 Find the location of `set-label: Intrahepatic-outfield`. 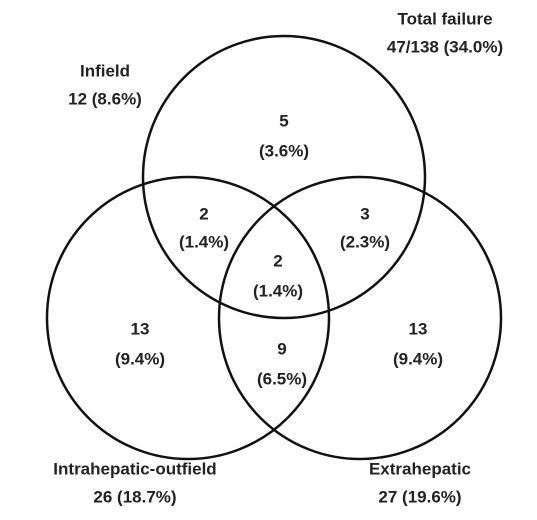

set-label: Intrahepatic-outfield is located at coordinates (134, 468).